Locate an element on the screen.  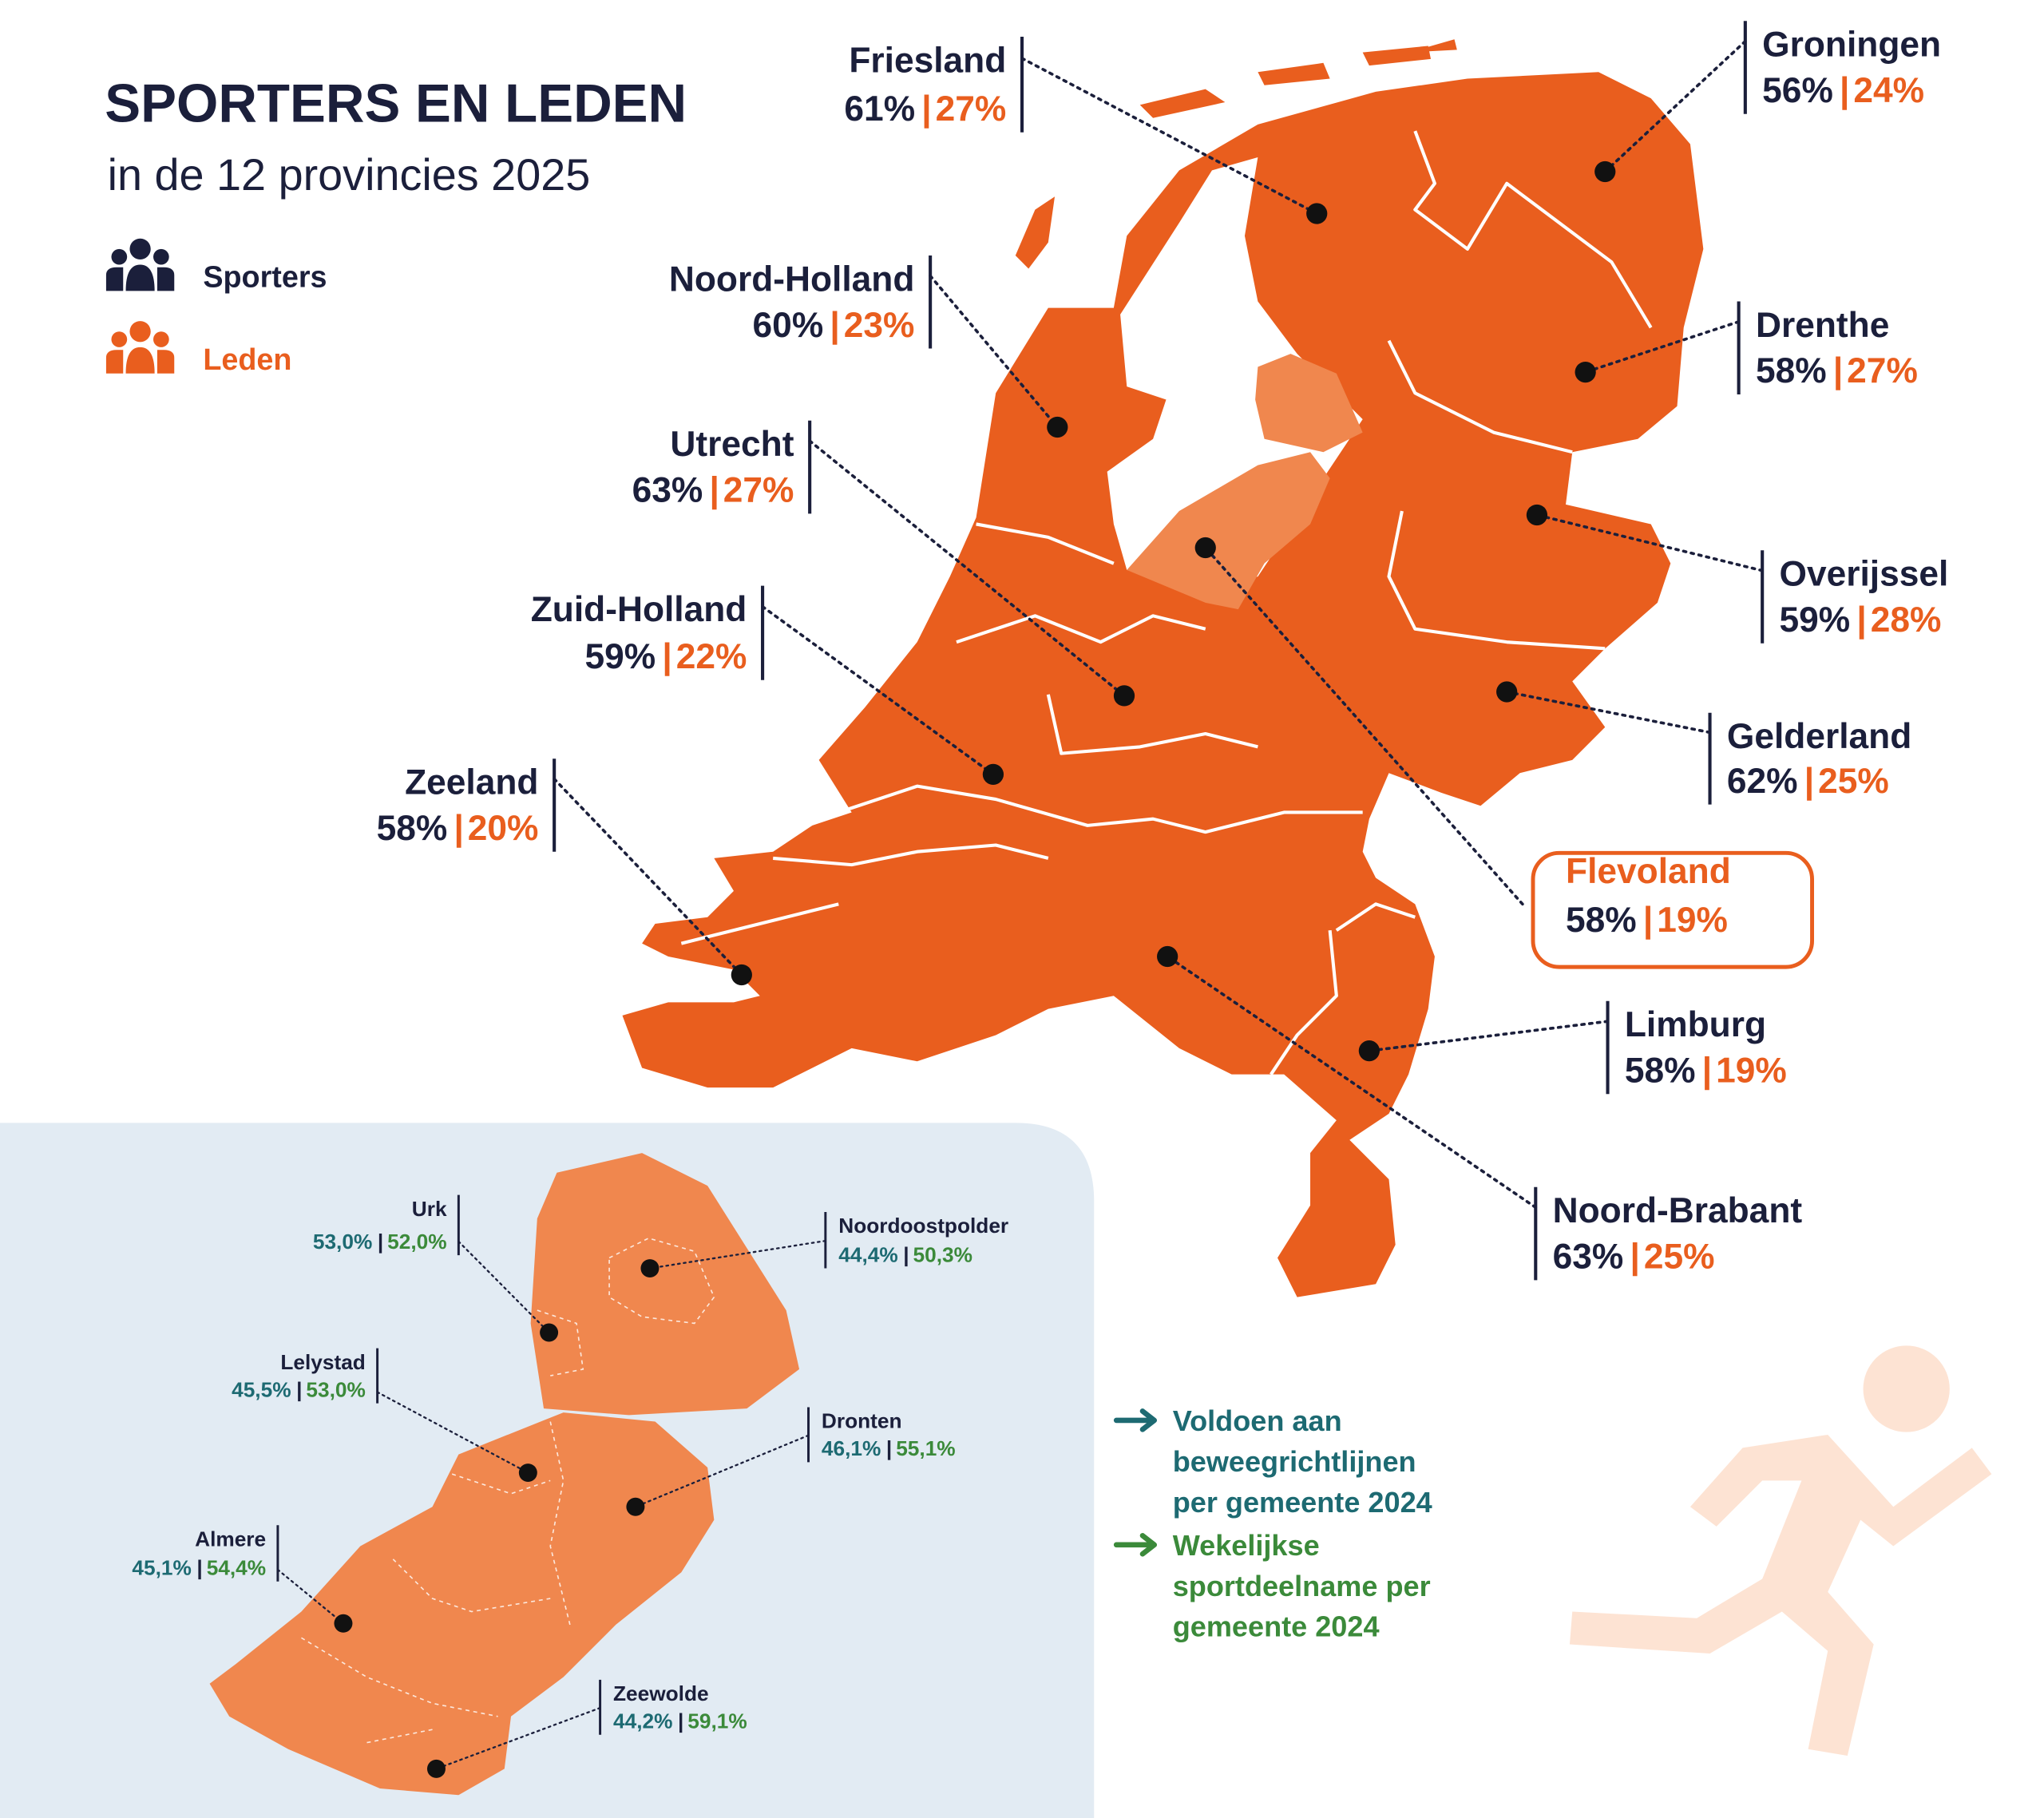
label-values: 59% | 28% is located at coordinates (1861, 620).